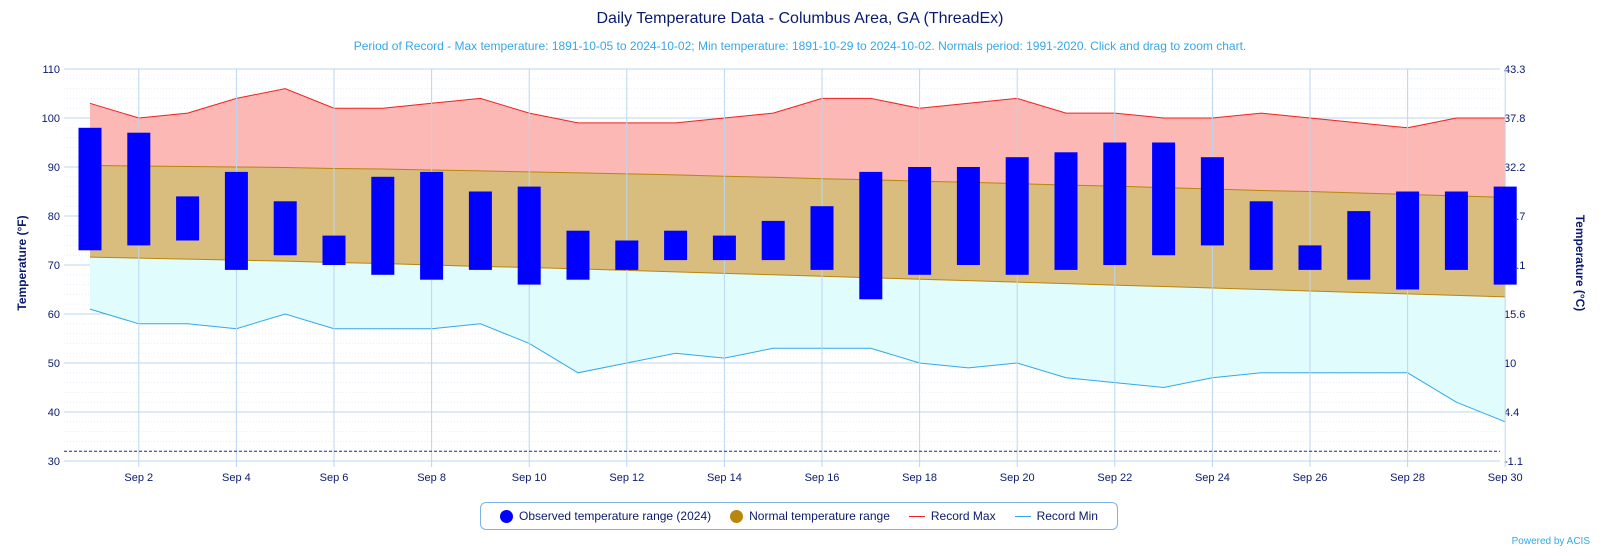 Image resolution: width=1600 pixels, height=552 pixels. Describe the element at coordinates (615, 516) in the screenshot. I see `legend-observed-label: Observed temperature range (2024)` at that location.